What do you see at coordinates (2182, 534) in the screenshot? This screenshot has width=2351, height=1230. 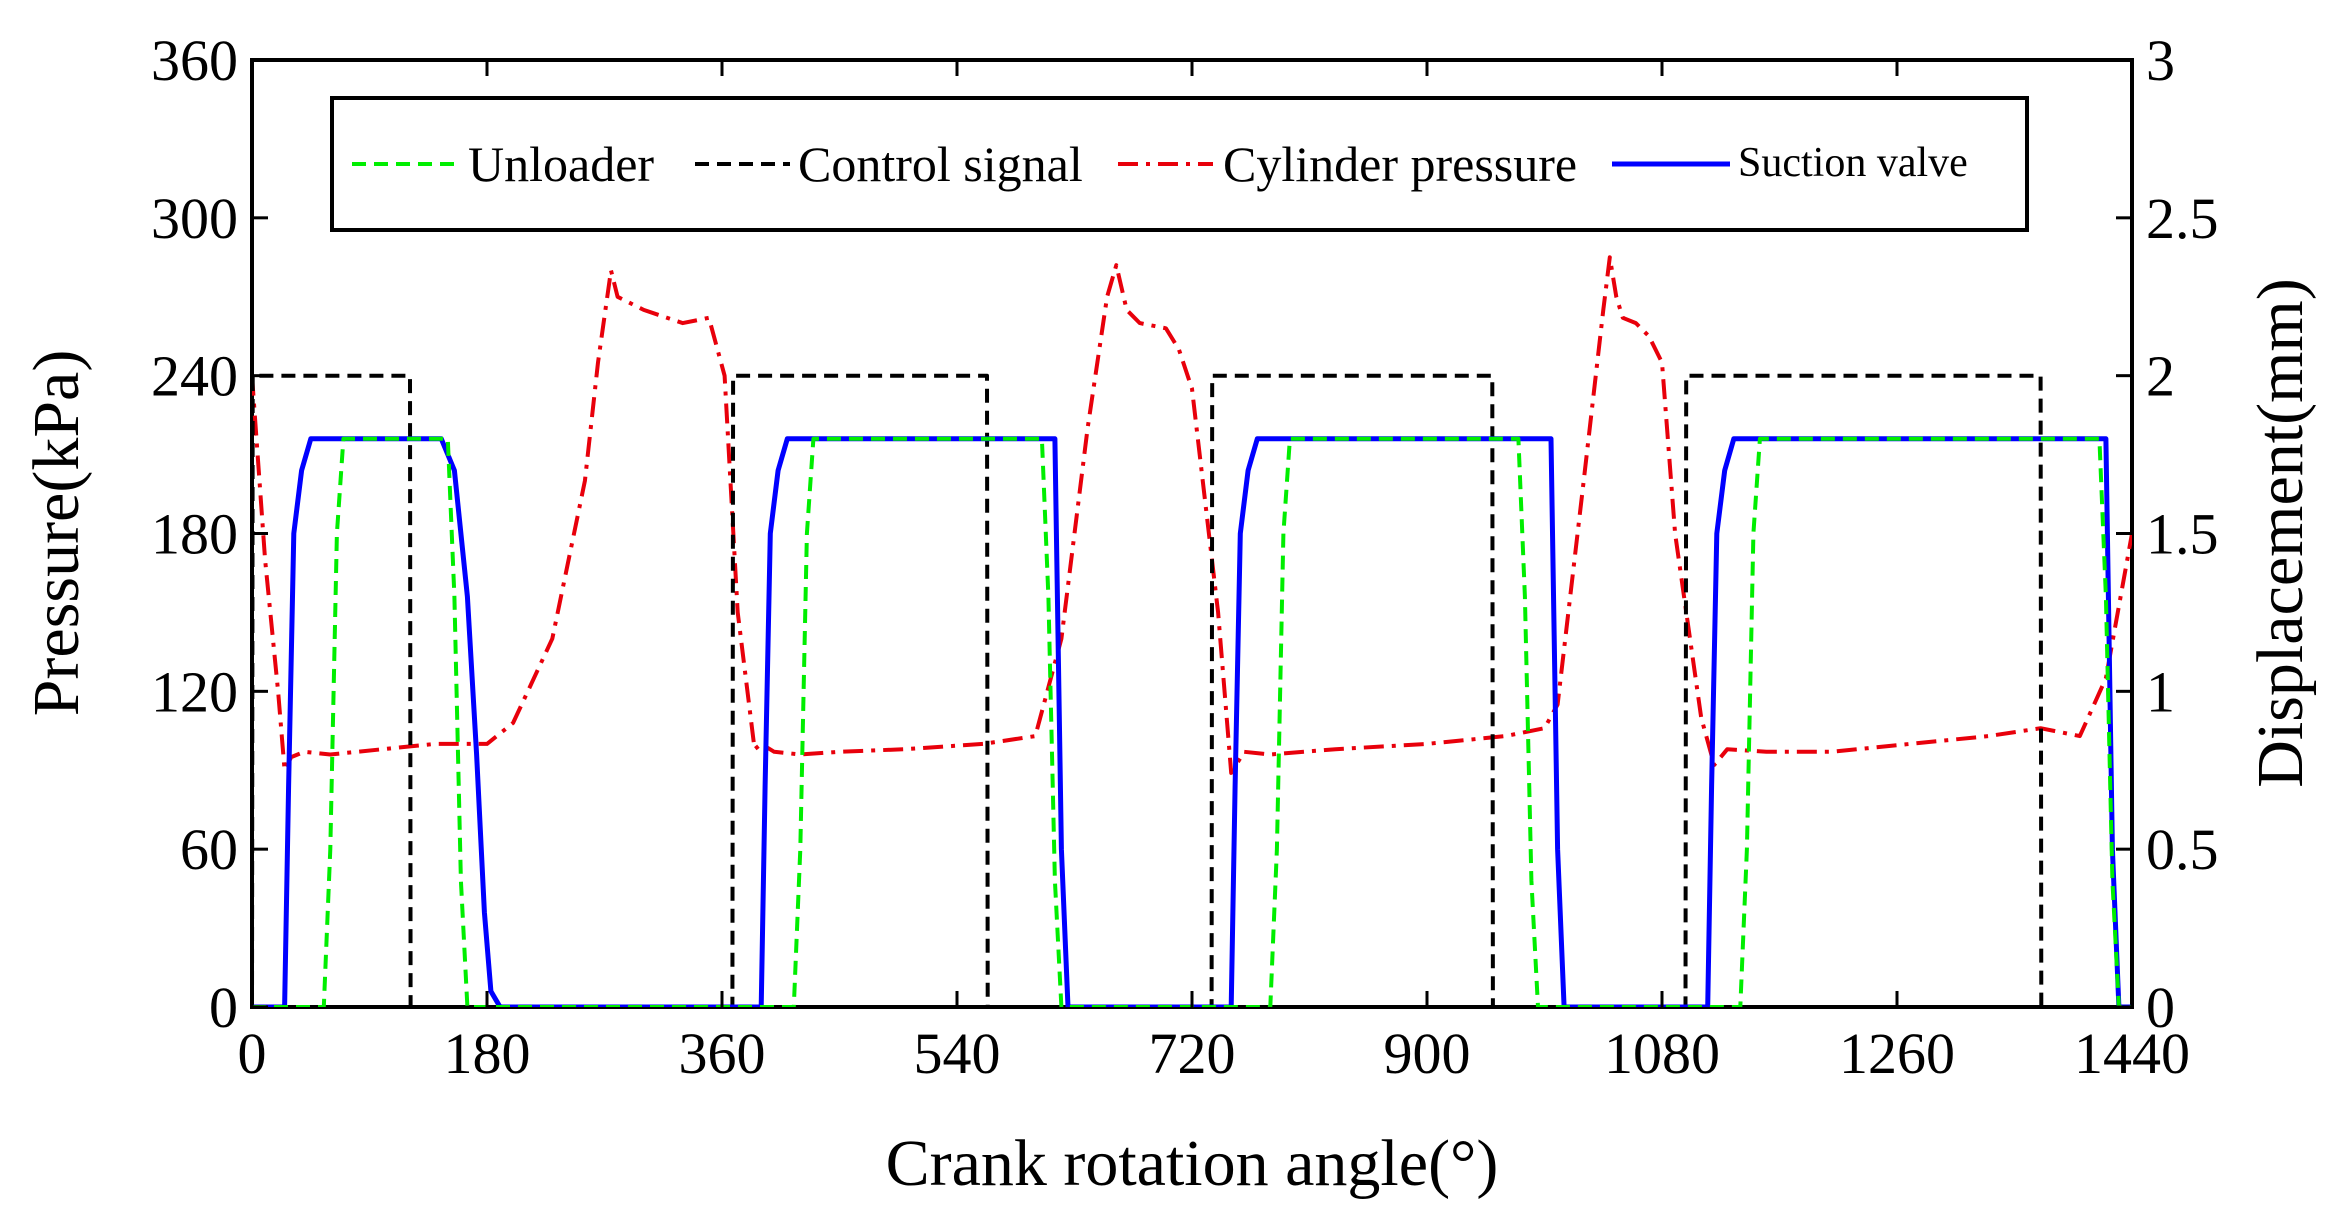 I see `y-right-tick-label: 1.5` at bounding box center [2182, 534].